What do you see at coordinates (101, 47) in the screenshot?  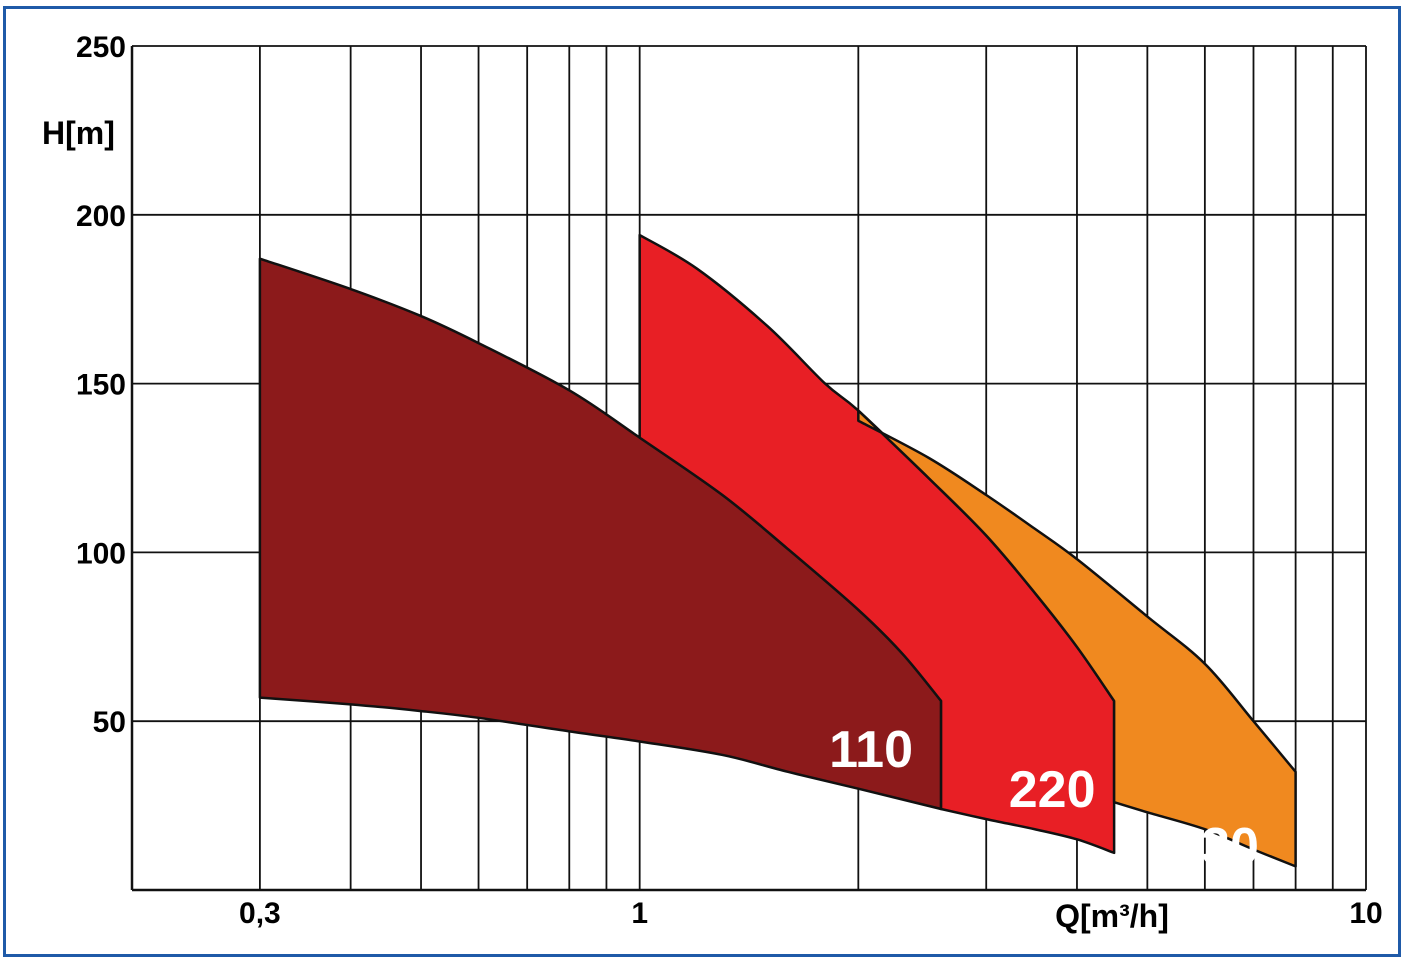 I see `y-tick-label: 250` at bounding box center [101, 47].